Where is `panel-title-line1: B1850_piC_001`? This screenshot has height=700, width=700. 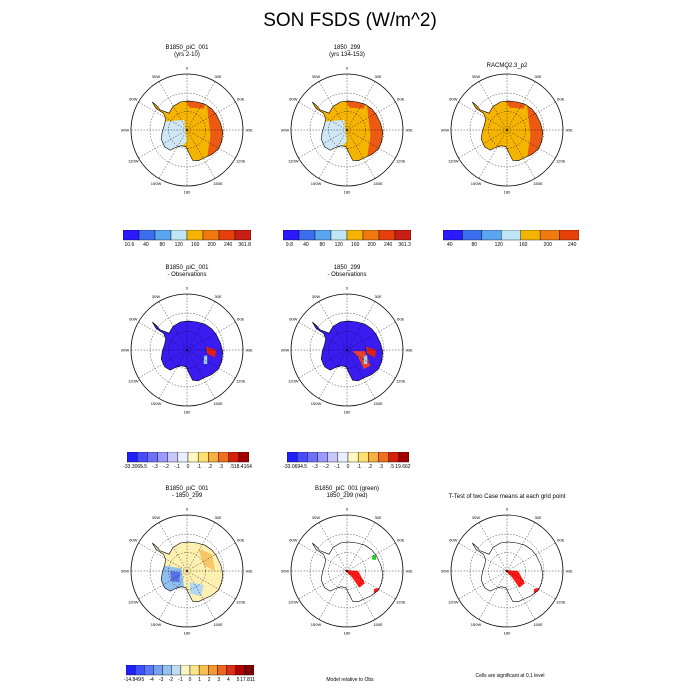
panel-title-line1: B1850_piC_001 is located at coordinates (187, 48).